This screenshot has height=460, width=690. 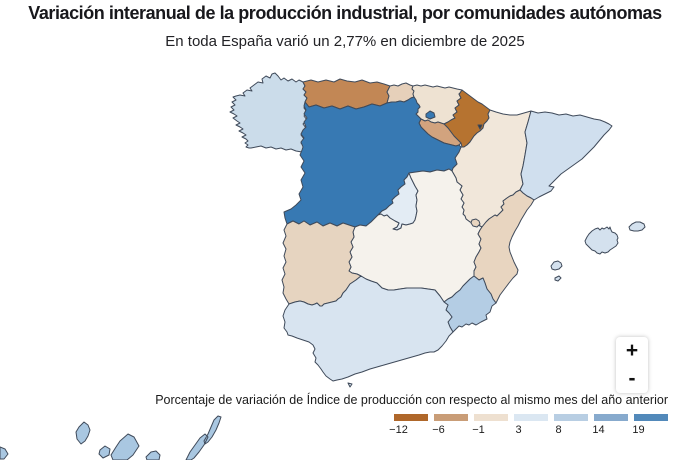 What do you see at coordinates (346, 94) in the screenshot?
I see `region-asturias` at bounding box center [346, 94].